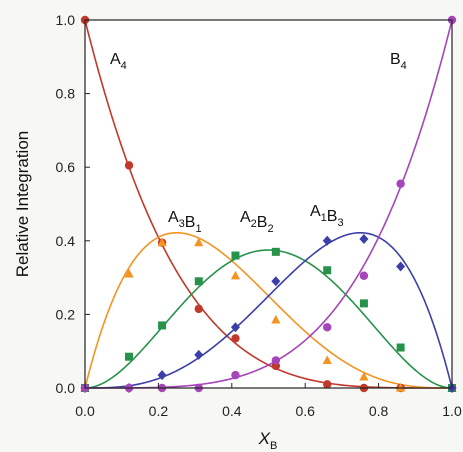 This screenshot has height=452, width=463. Describe the element at coordinates (66, 241) in the screenshot. I see `y-tick-label-2: 0.4` at that location.